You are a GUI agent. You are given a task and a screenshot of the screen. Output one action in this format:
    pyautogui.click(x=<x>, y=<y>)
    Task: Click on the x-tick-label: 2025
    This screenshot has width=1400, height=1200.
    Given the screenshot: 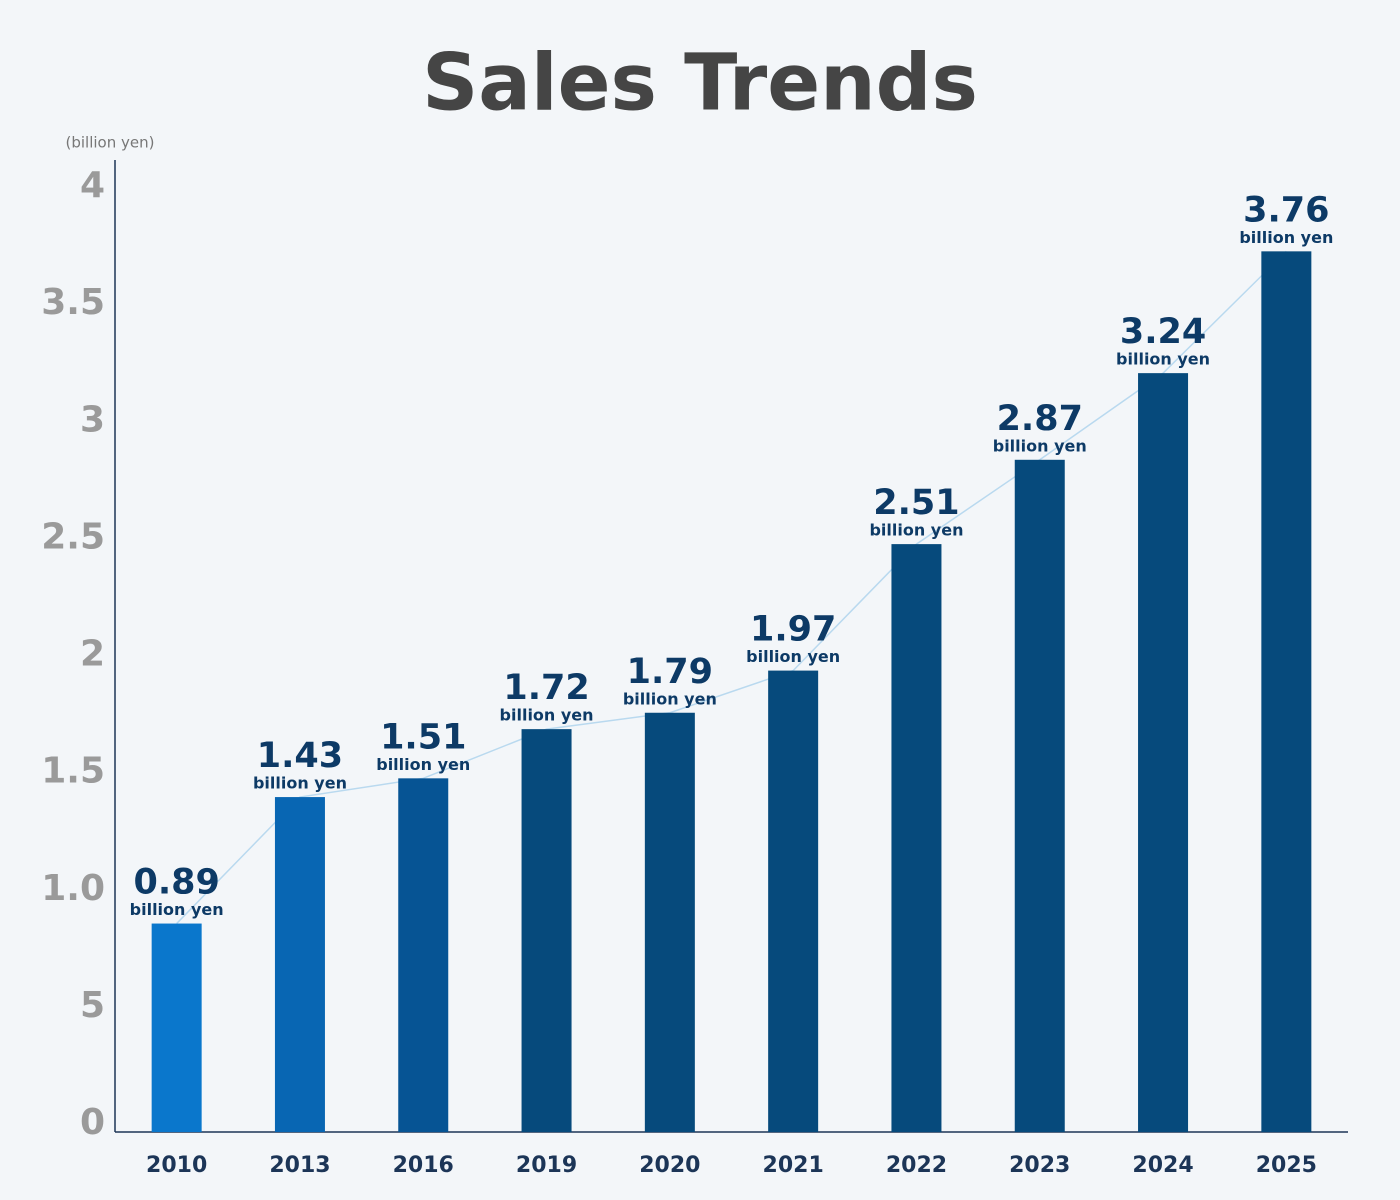 What is the action you would take?
    pyautogui.click(x=1286, y=1165)
    